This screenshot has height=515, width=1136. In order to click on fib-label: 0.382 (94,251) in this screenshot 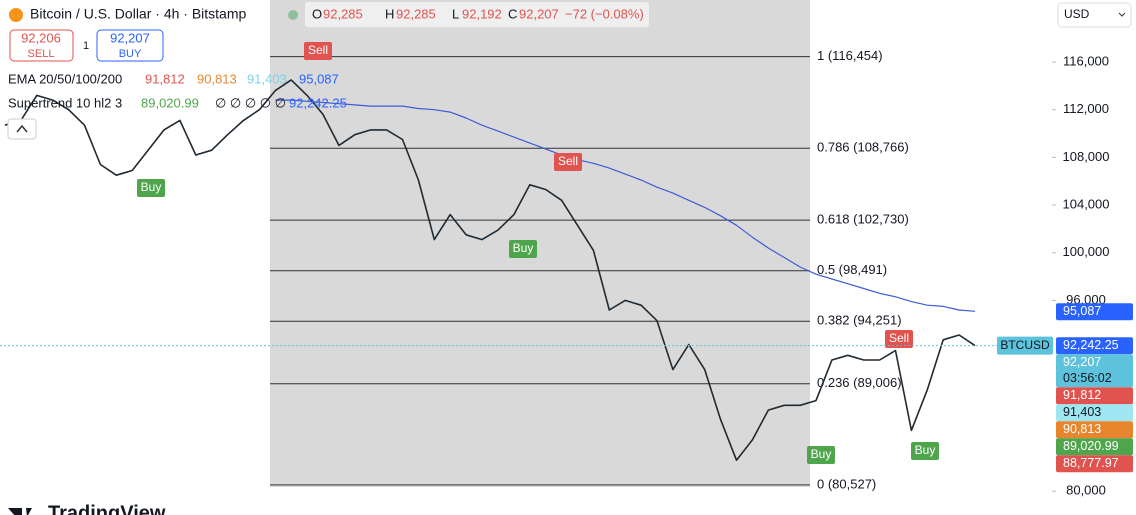, I will do `click(859, 320)`.